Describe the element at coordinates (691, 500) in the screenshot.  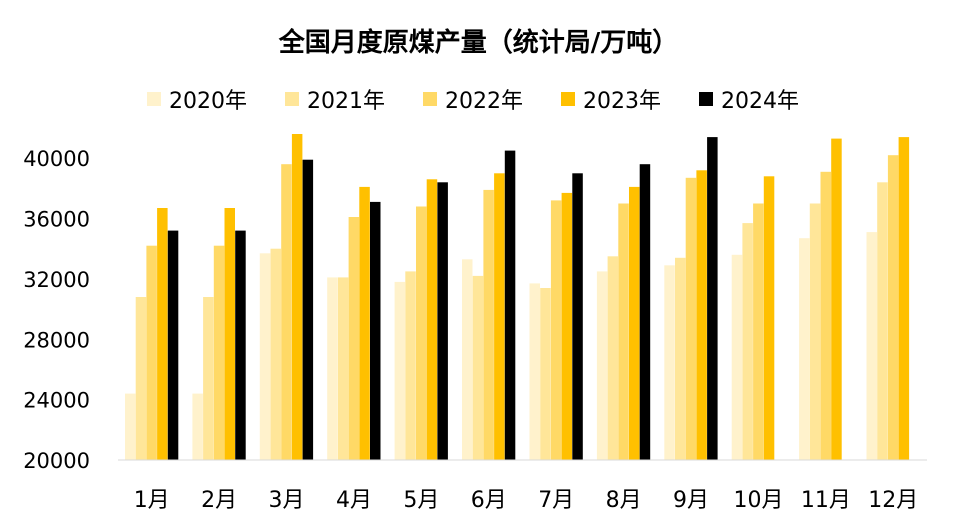
I see `x-tick-label: 9月` at that location.